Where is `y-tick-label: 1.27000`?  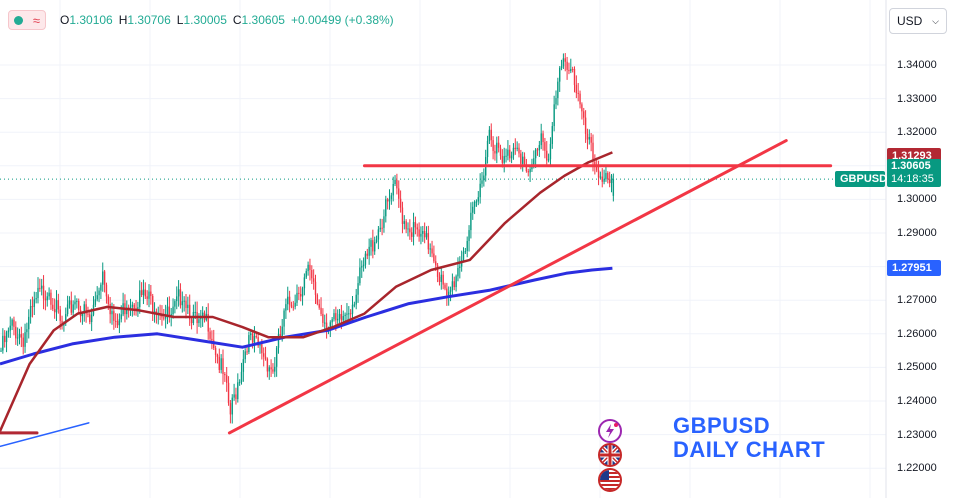 y-tick-label: 1.27000 is located at coordinates (917, 300).